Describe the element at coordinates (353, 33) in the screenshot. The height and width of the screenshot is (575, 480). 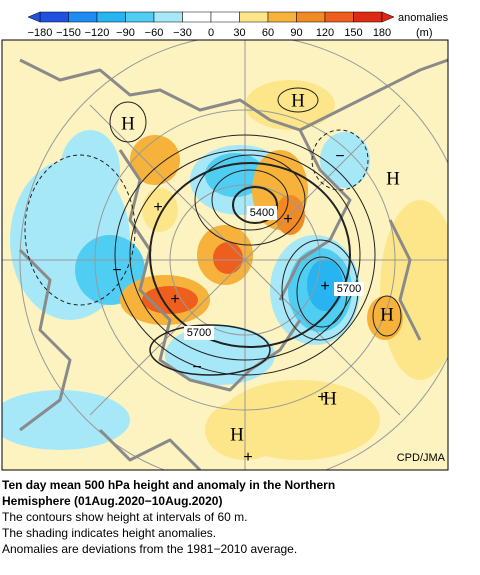
I see `colorbar-tick-label: 150` at that location.